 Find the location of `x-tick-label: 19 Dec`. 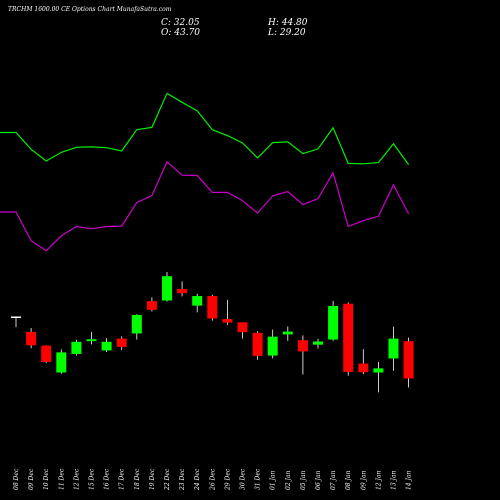

x-tick-label: 19 Dec is located at coordinates (152, 479).